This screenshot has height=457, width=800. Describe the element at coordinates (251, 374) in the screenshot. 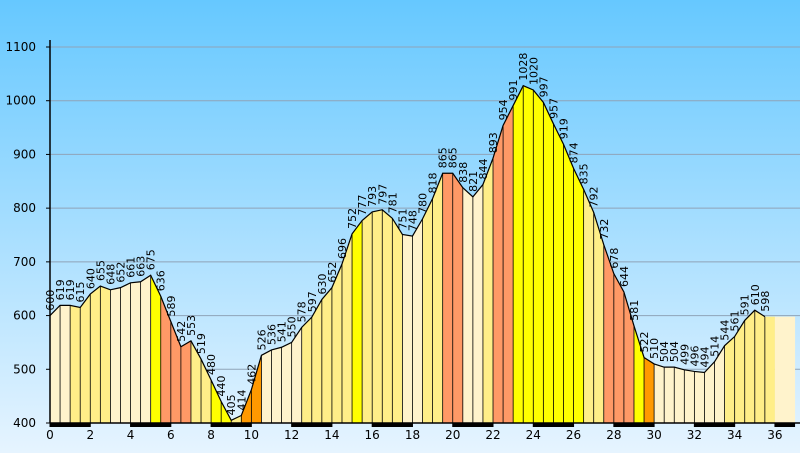

I see `elevation-label-20: 462` at that location.